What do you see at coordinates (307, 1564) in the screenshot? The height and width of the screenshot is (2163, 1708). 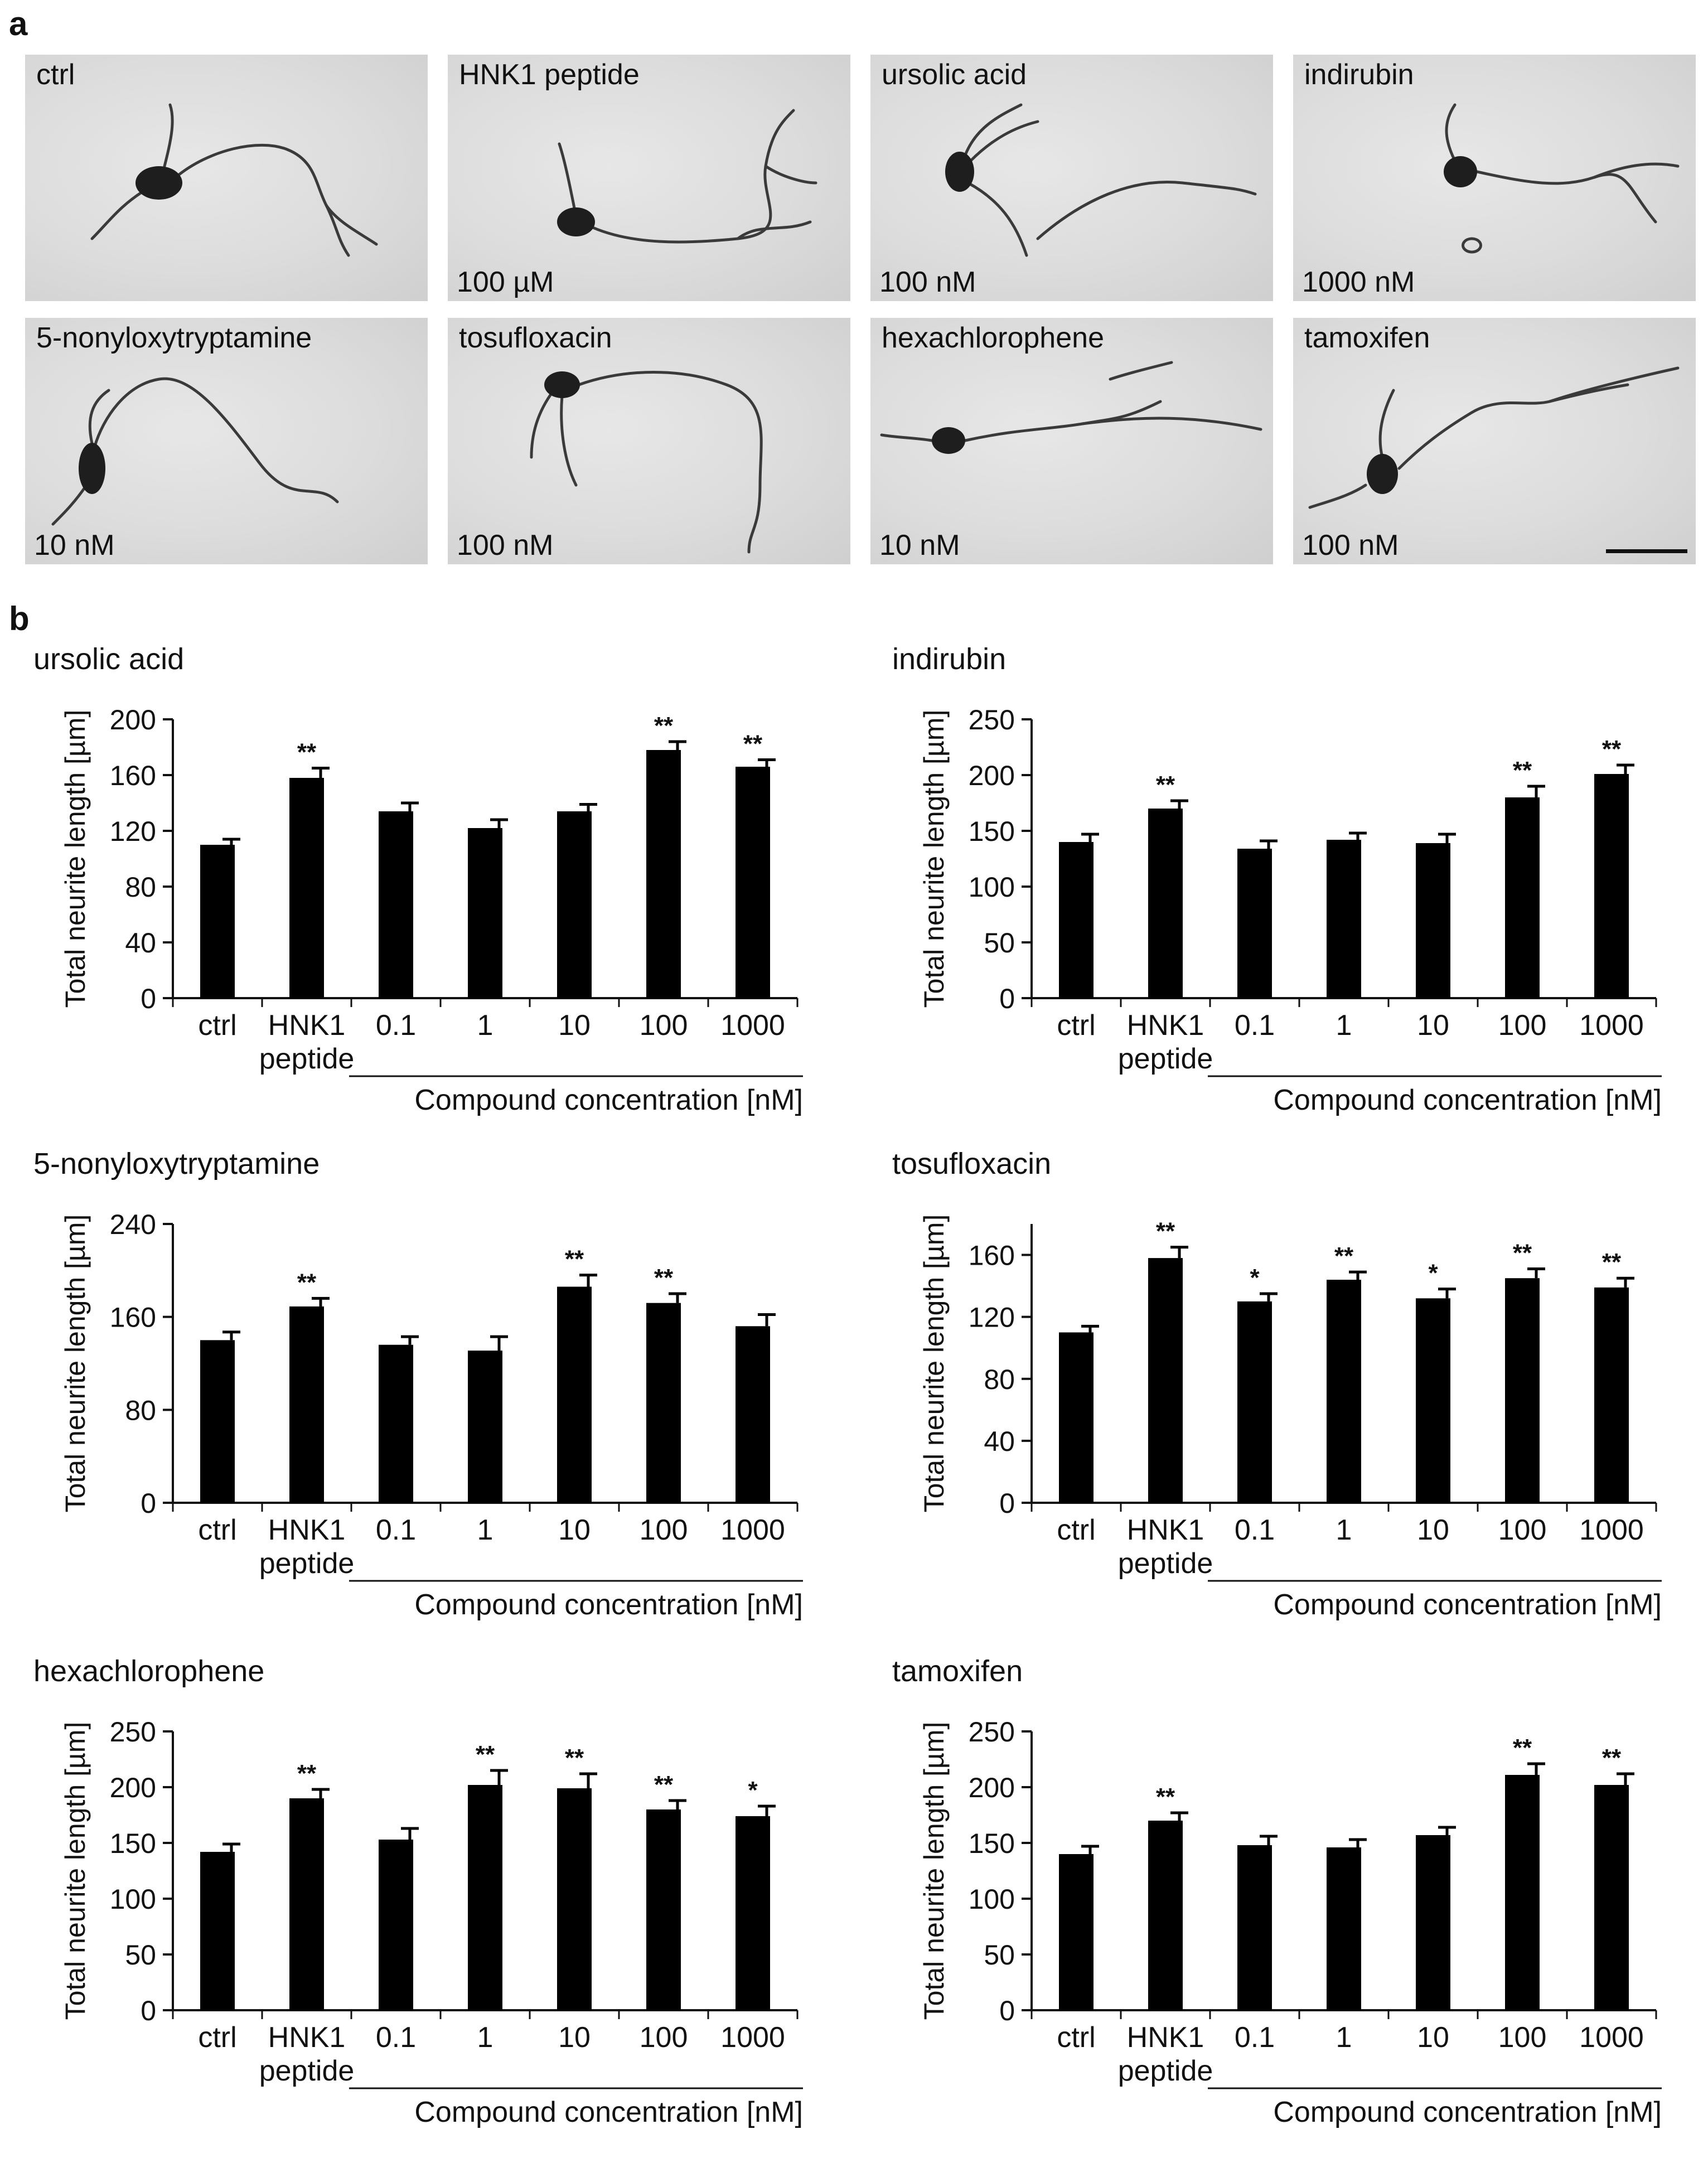 I see `x-tick-label-peptide: peptide` at bounding box center [307, 1564].